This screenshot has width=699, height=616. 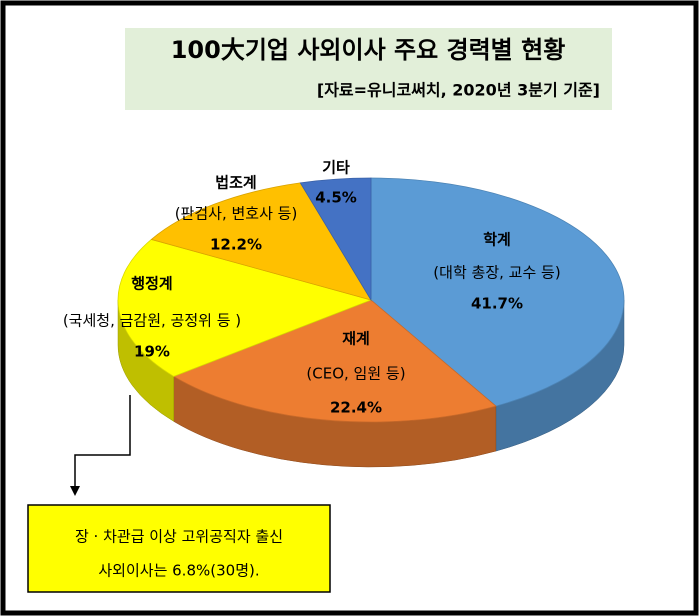 What do you see at coordinates (178, 571) in the screenshot?
I see `callout-text: 사외이사는 6.8%(30명).` at bounding box center [178, 571].